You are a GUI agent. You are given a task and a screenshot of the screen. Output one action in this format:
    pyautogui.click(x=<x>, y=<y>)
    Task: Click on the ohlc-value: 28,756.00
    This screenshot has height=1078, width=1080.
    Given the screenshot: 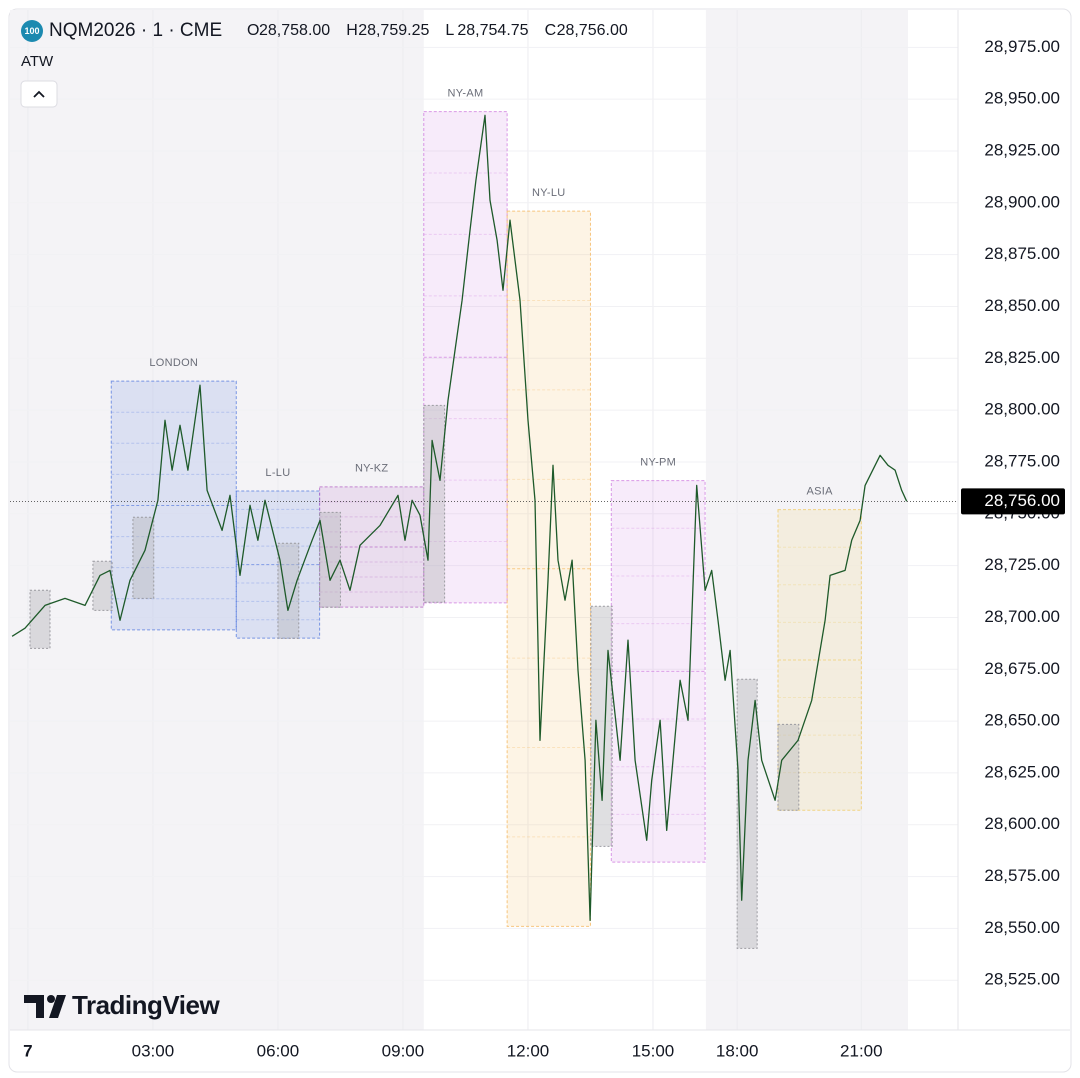 What is the action you would take?
    pyautogui.click(x=592, y=30)
    